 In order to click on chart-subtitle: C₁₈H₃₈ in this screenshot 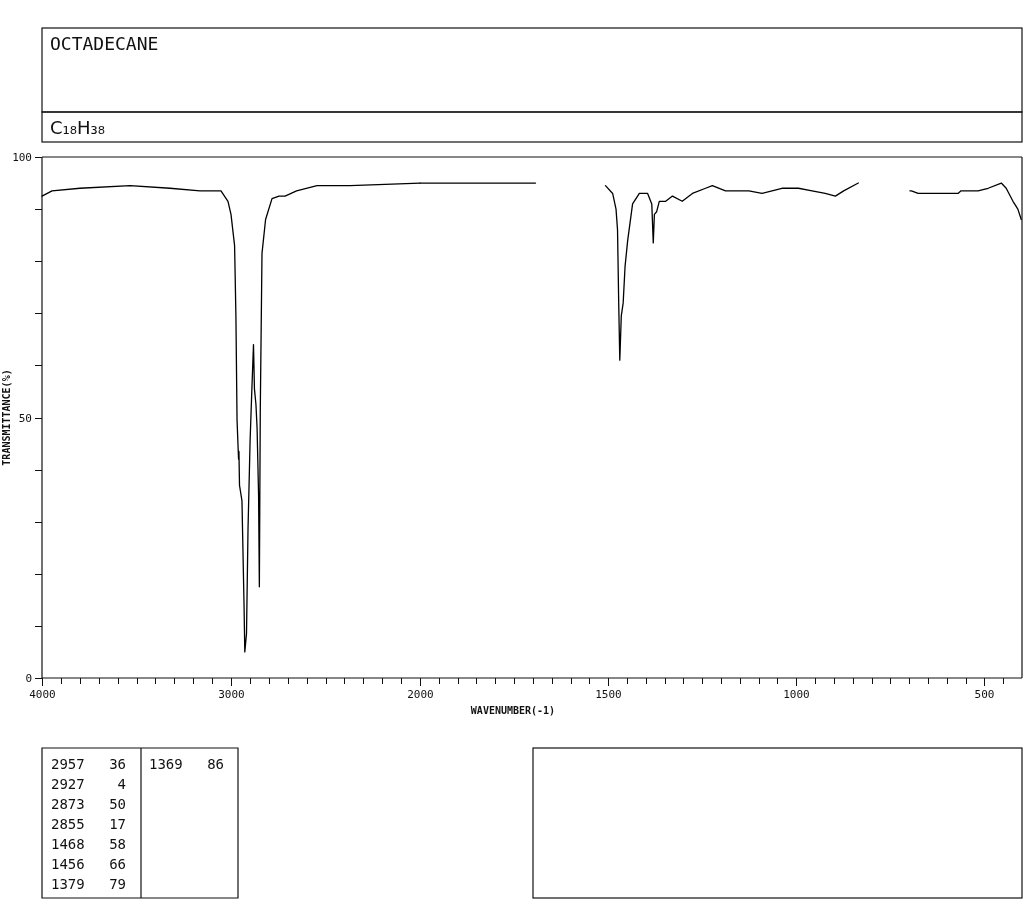, I will do `click(77, 127)`.